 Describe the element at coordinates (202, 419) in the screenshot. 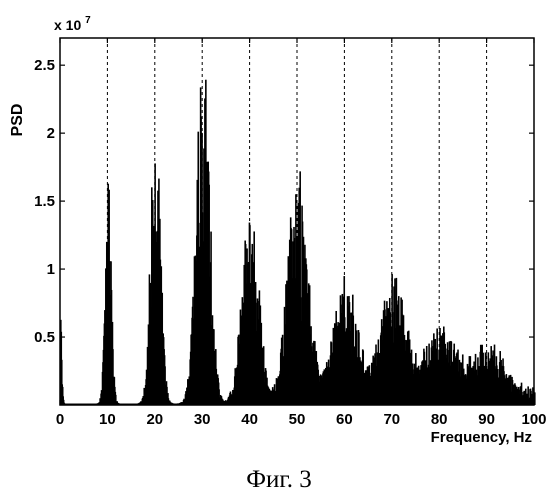

I see `x-tick-label: 30` at that location.